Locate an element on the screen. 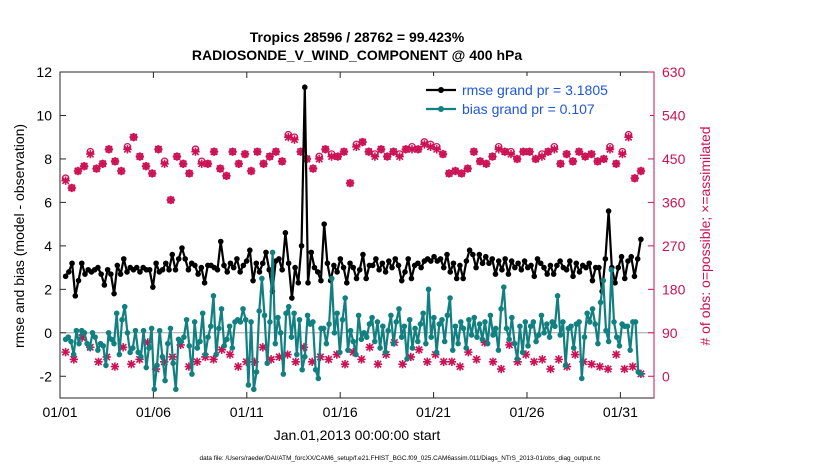  y-left-tick-label: -2 is located at coordinates (46, 376).